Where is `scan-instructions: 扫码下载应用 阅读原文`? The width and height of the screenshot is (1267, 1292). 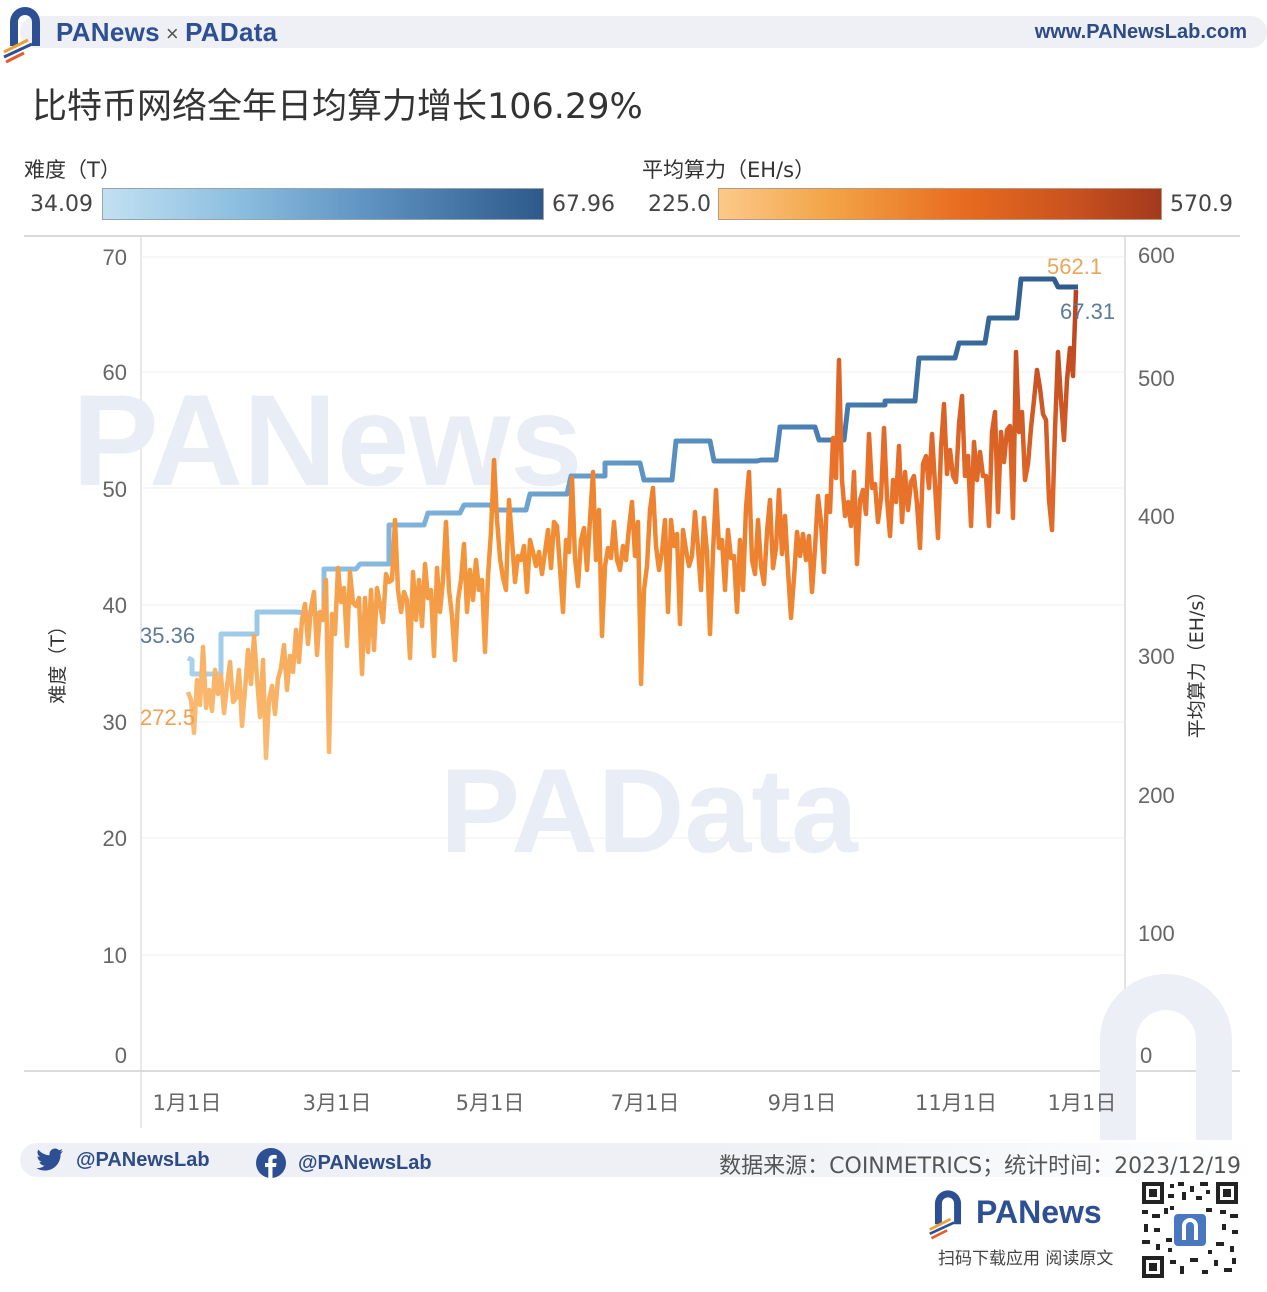
scan-instructions: 扫码下载应用 阅读原文 is located at coordinates (1026, 1259).